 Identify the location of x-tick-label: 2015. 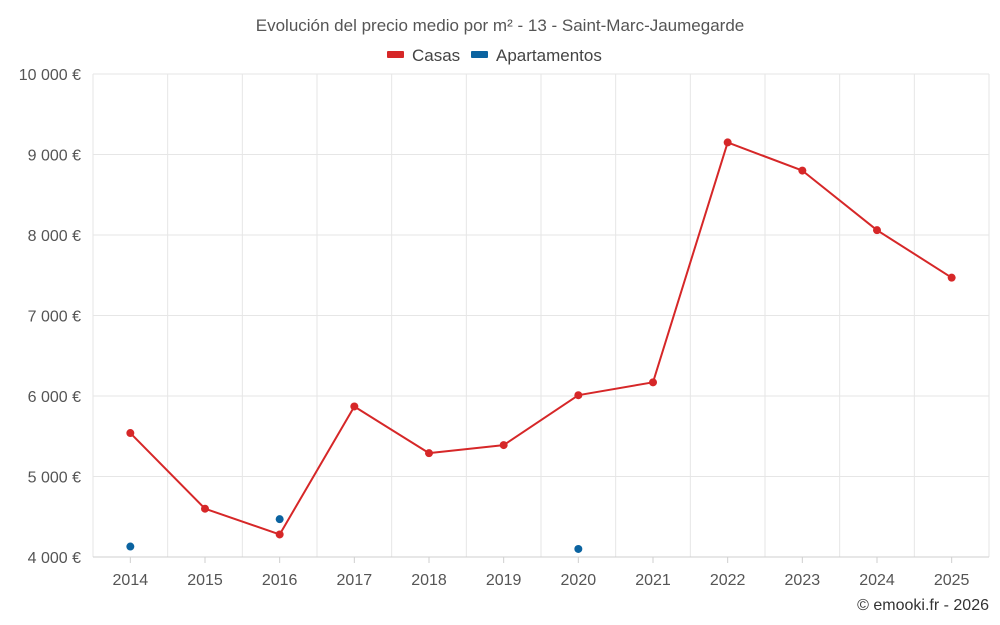
(205, 580).